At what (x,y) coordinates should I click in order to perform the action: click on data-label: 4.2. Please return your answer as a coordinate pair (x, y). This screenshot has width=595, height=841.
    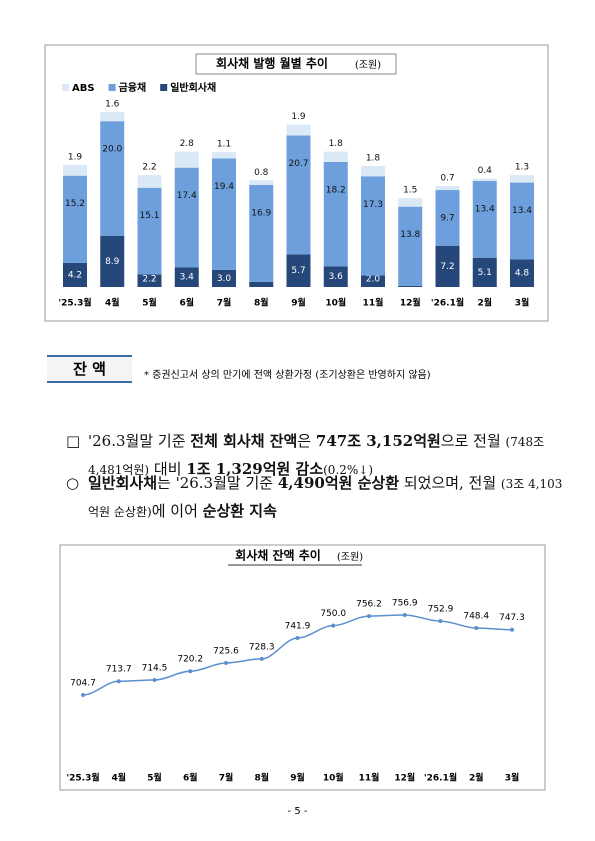
    Looking at the image, I should click on (75, 275).